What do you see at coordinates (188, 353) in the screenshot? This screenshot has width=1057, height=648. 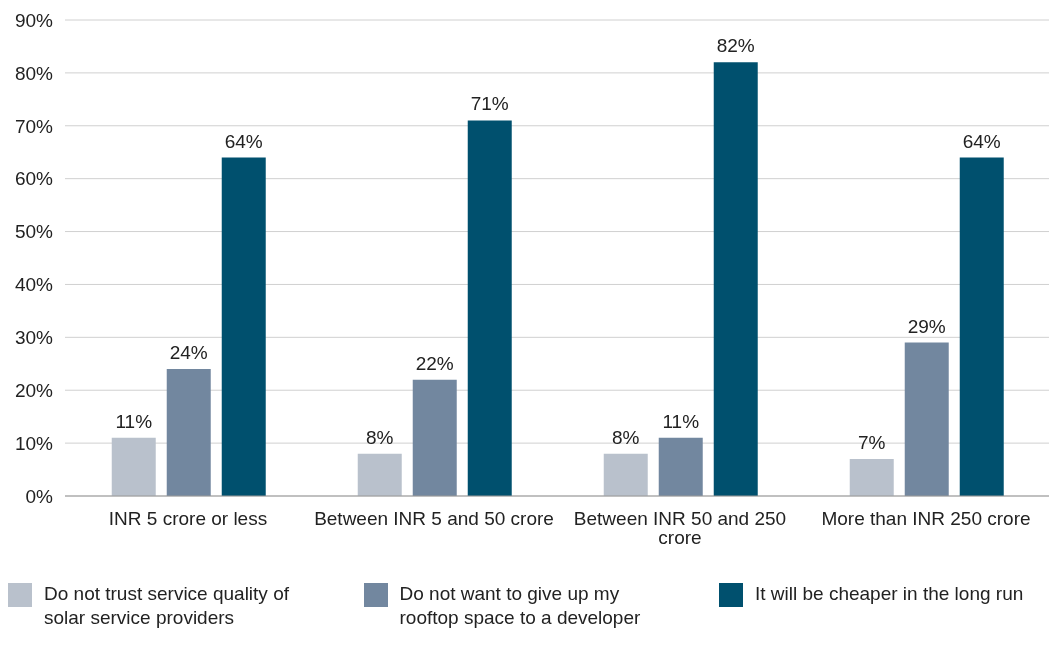 I see `data-label: 24%` at bounding box center [188, 353].